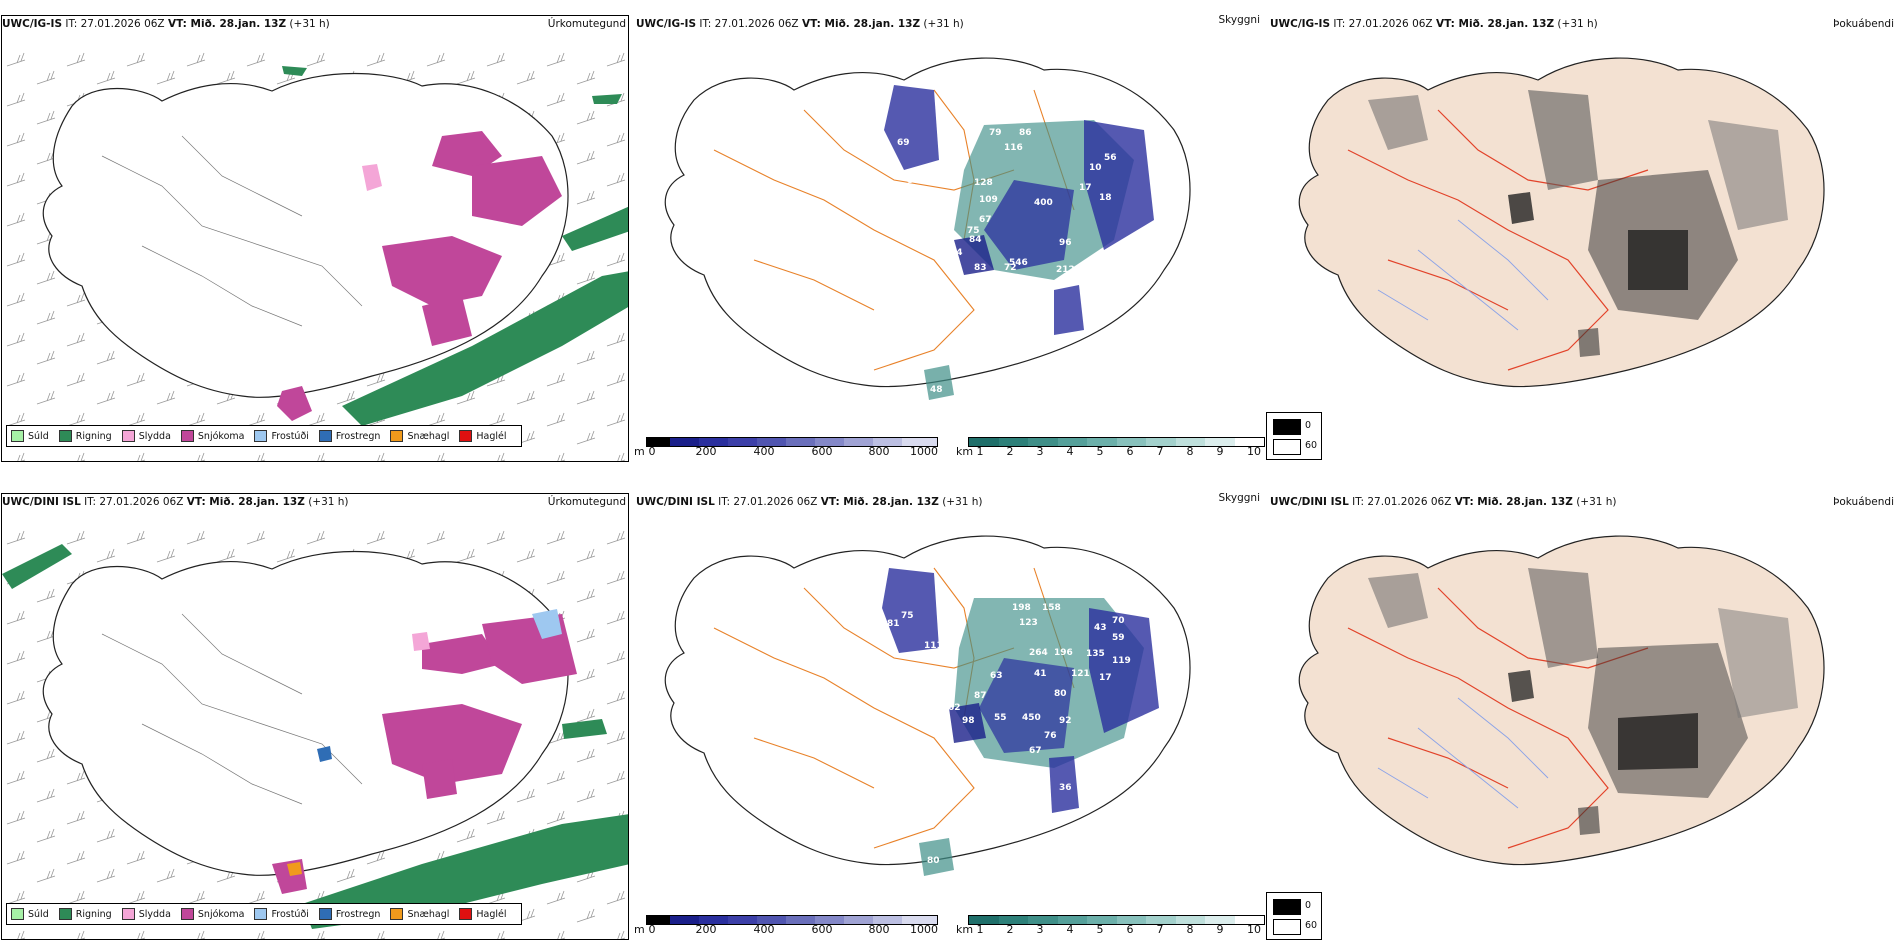 Image resolution: width=1900 pixels, height=950 pixels. What do you see at coordinates (281, 914) in the screenshot?
I see `legend-item: Frostúði` at bounding box center [281, 914].